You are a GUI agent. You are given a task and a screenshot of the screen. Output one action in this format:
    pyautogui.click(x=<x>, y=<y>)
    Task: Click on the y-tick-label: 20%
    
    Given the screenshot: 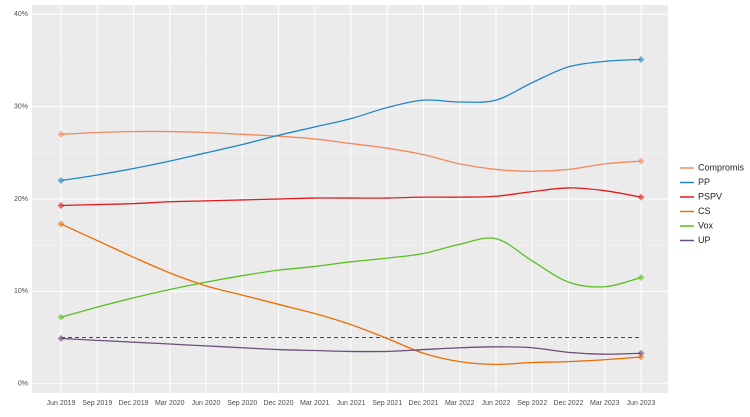 What is the action you would take?
    pyautogui.click(x=21, y=199)
    